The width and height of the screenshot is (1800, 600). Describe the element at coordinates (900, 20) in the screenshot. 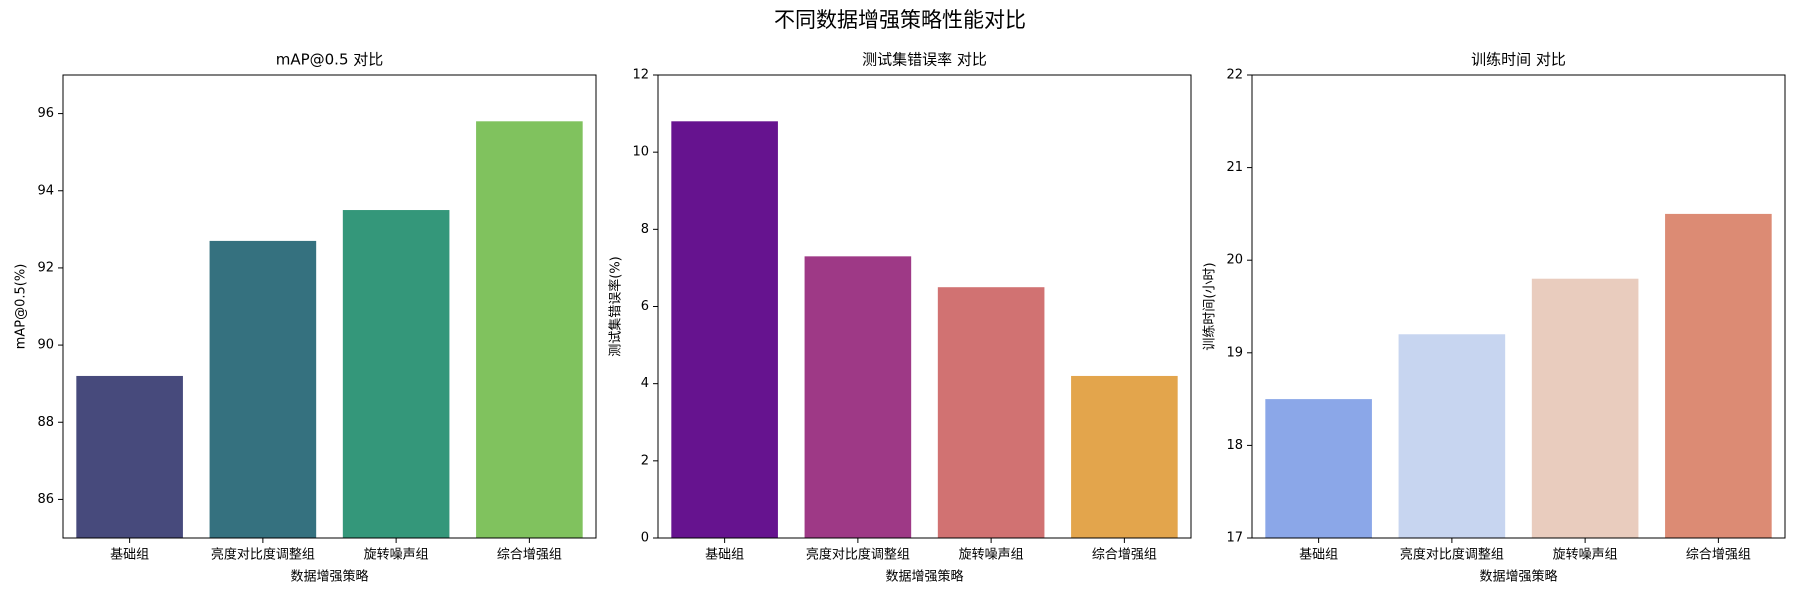

I see `figure-title: 不同数据增强策略性能对比` at that location.